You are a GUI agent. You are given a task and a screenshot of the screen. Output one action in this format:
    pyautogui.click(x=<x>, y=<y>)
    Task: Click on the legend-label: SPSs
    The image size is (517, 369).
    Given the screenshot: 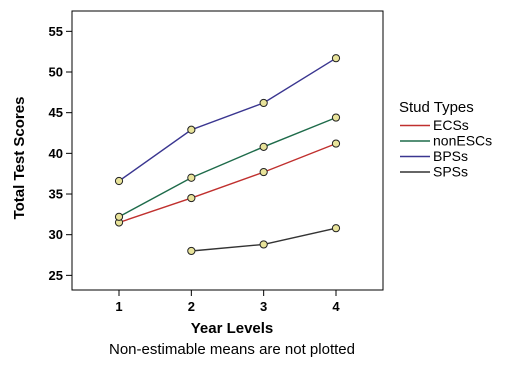 What is the action you would take?
    pyautogui.click(x=450, y=172)
    